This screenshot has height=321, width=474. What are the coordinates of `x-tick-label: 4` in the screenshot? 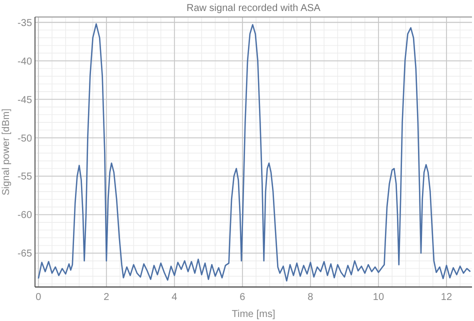 It's located at (175, 297).